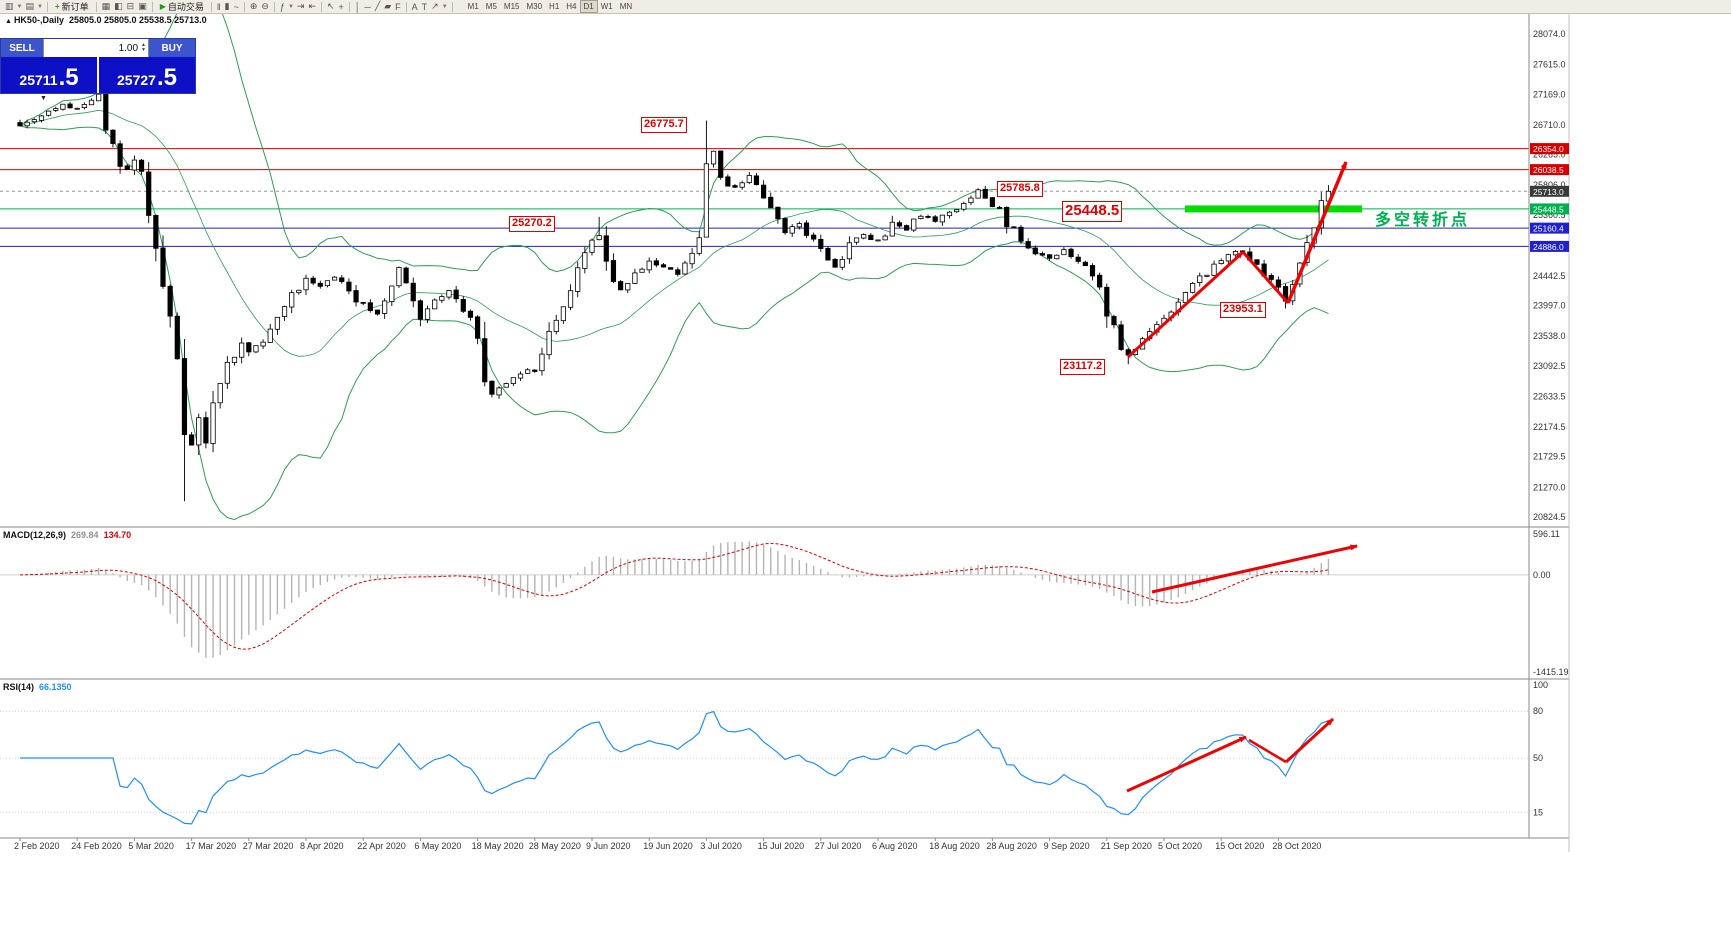  What do you see at coordinates (1549, 517) in the screenshot?
I see `svg-text: 20824.5` at bounding box center [1549, 517].